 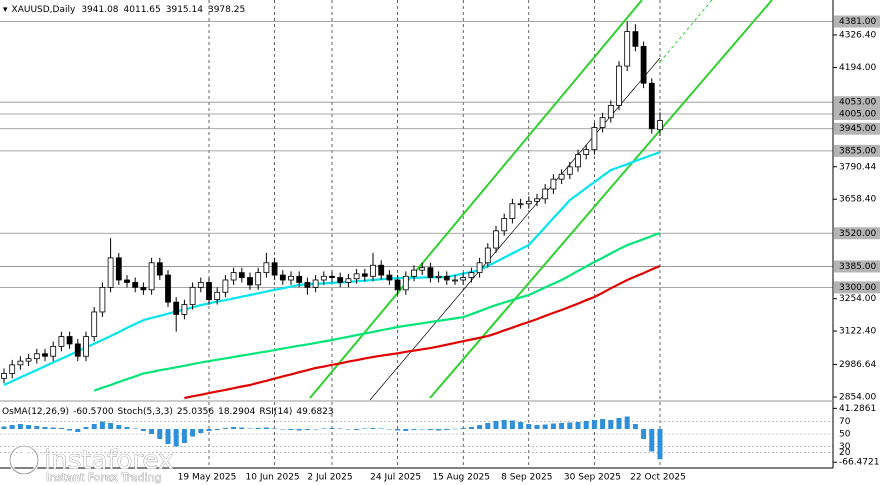 I want to click on channel-extension, so click(x=686, y=31).